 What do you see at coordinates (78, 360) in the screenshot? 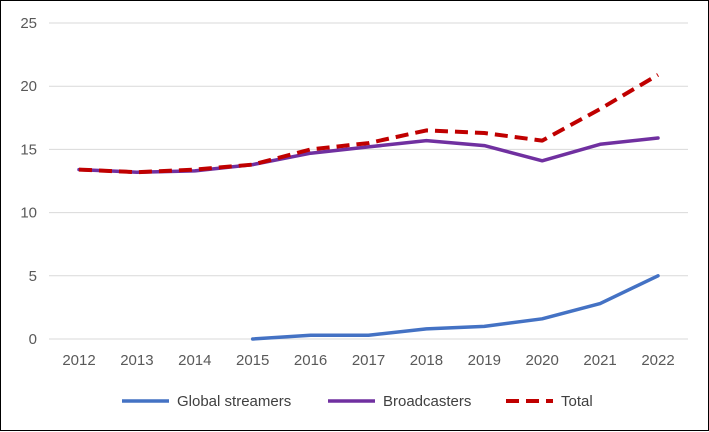
I see `x-tick-label: 2012` at bounding box center [78, 360].